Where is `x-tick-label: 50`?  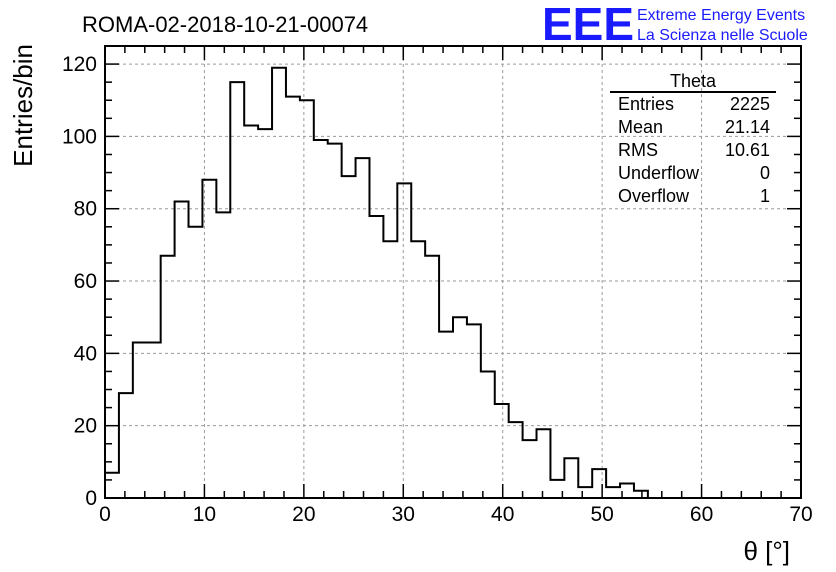
x-tick-label: 50 is located at coordinates (601, 514).